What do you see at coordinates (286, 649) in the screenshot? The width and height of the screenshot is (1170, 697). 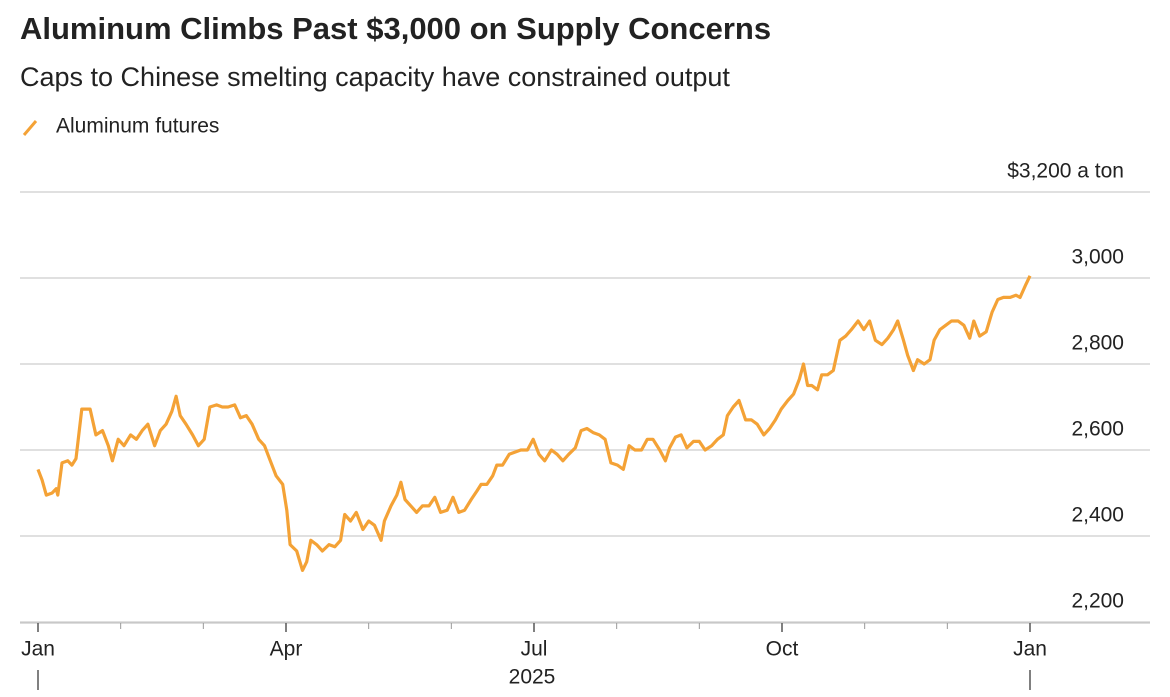 I see `x-tick-label: Apr` at bounding box center [286, 649].